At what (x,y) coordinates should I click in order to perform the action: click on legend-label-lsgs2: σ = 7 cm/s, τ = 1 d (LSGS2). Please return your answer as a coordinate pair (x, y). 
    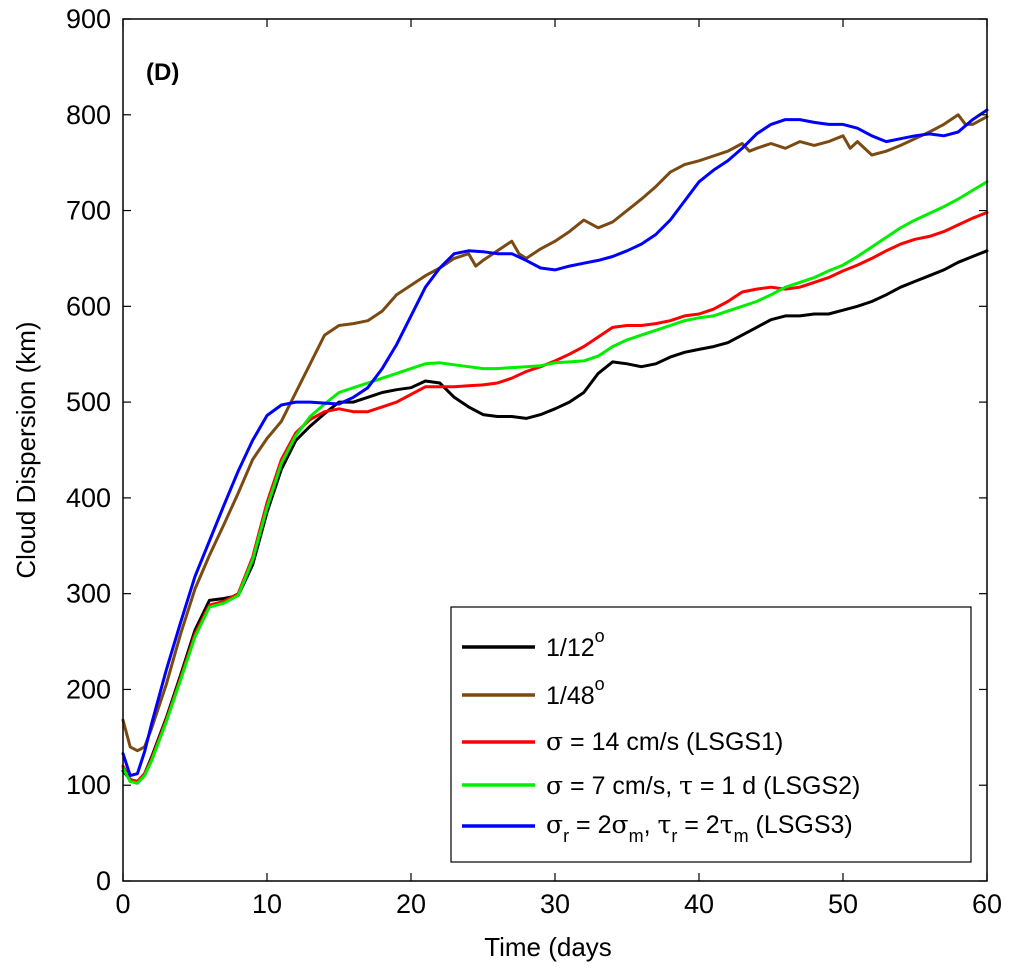
    Looking at the image, I should click on (703, 785).